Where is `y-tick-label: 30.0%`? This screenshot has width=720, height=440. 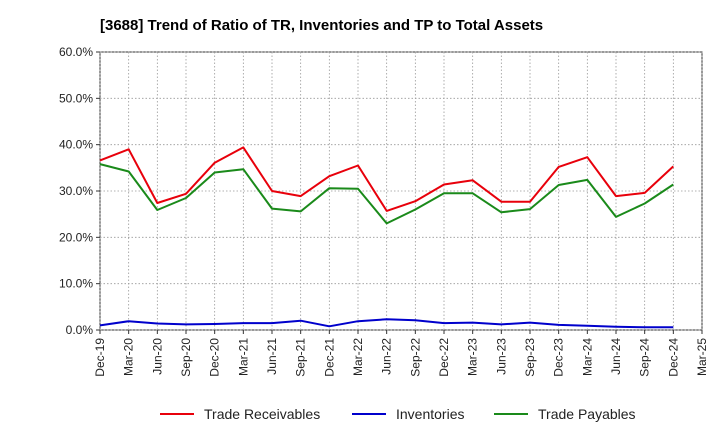 y-tick-label: 30.0% is located at coordinates (76, 191).